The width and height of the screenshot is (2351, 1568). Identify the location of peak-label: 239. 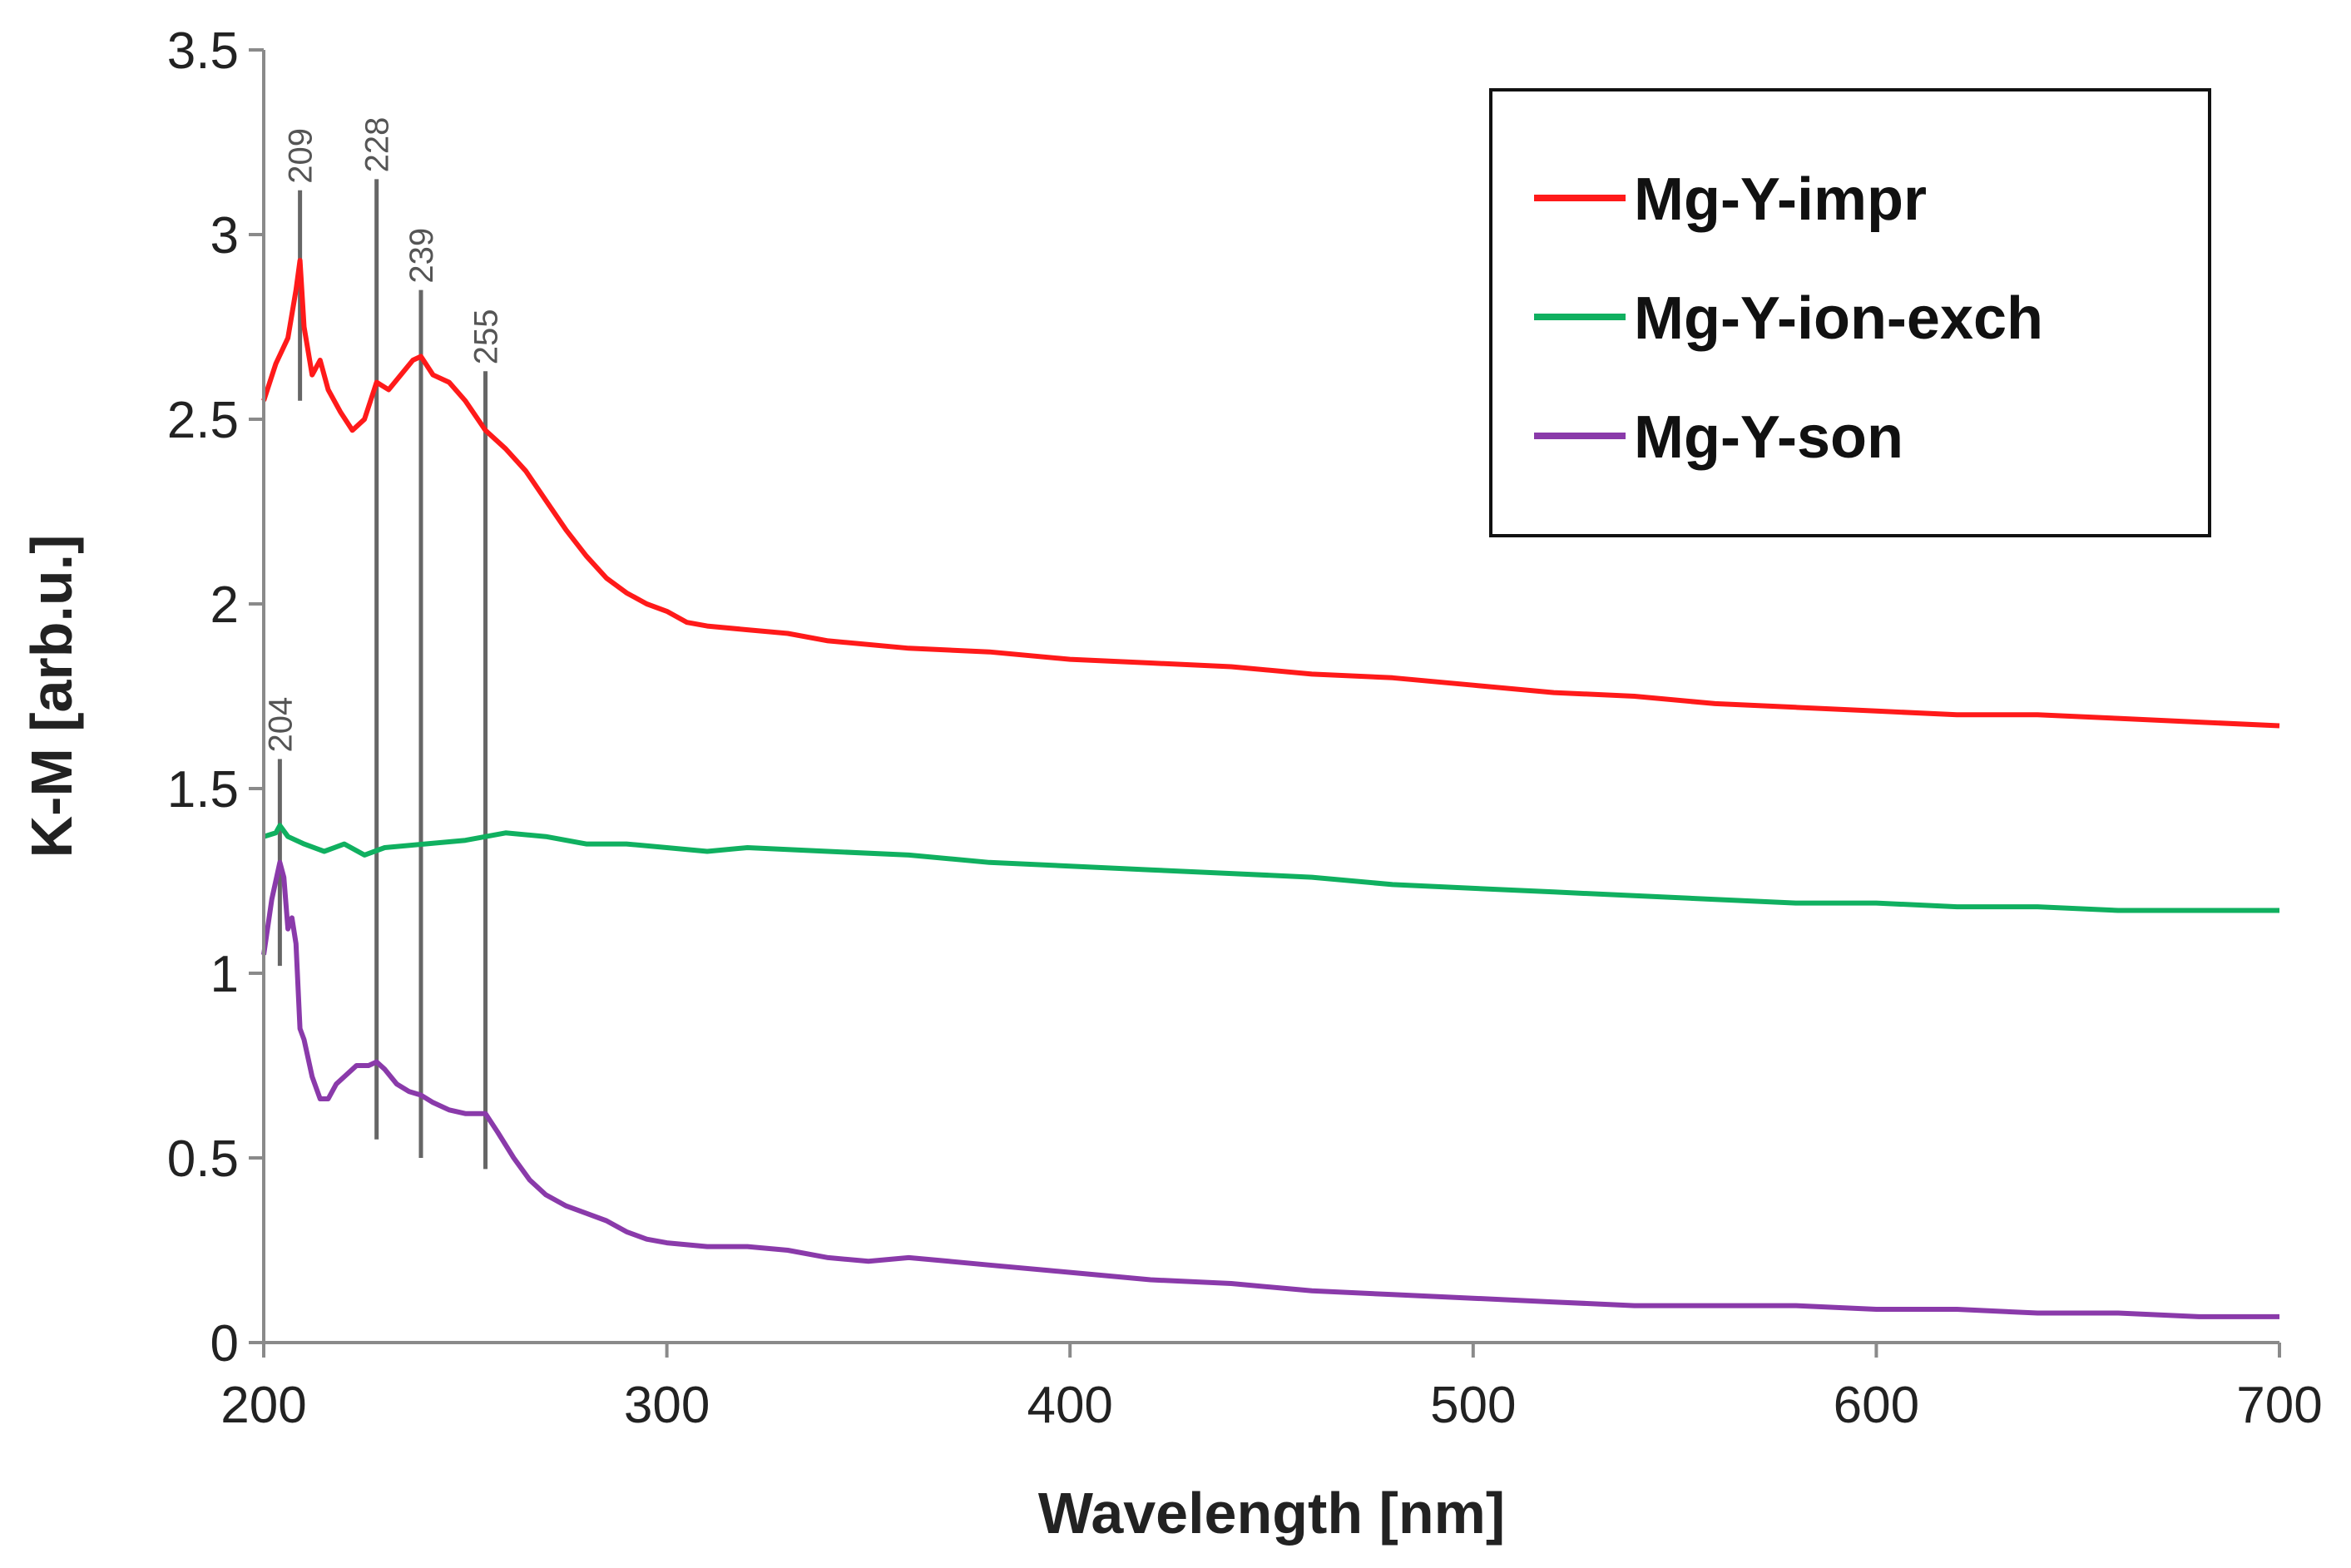
(421, 256).